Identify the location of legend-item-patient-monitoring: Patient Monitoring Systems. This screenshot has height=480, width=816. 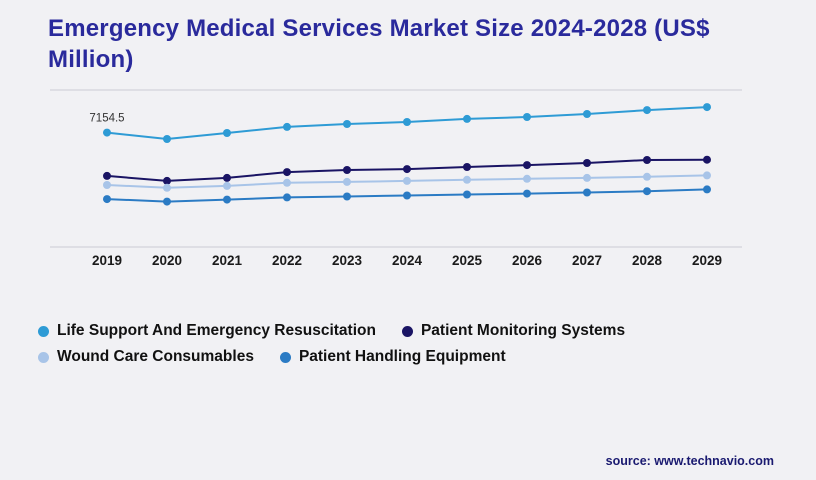
(513, 331).